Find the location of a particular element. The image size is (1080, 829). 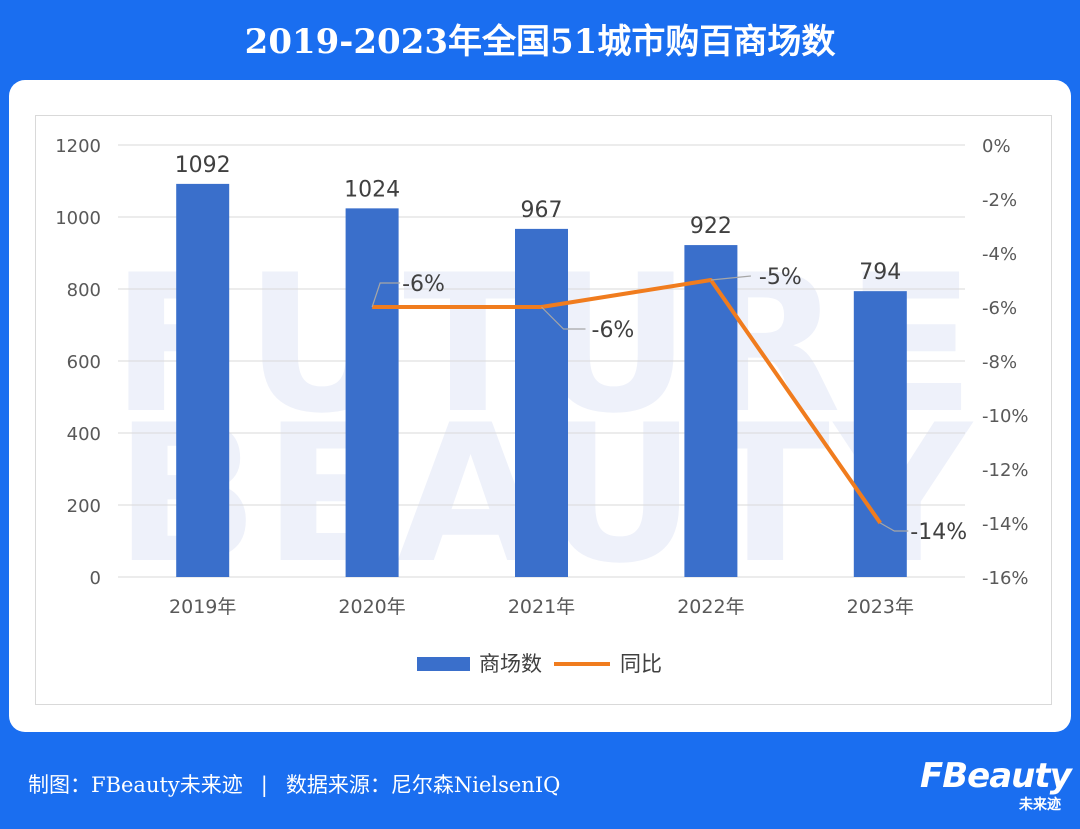

bar-value-label: 1092 is located at coordinates (203, 165).